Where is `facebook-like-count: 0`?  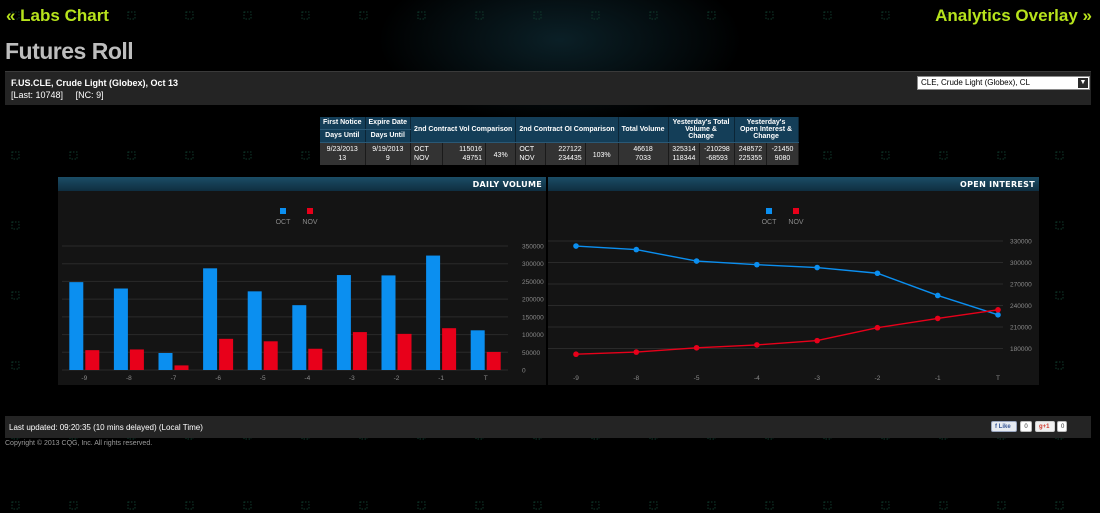
facebook-like-count: 0 is located at coordinates (1026, 426).